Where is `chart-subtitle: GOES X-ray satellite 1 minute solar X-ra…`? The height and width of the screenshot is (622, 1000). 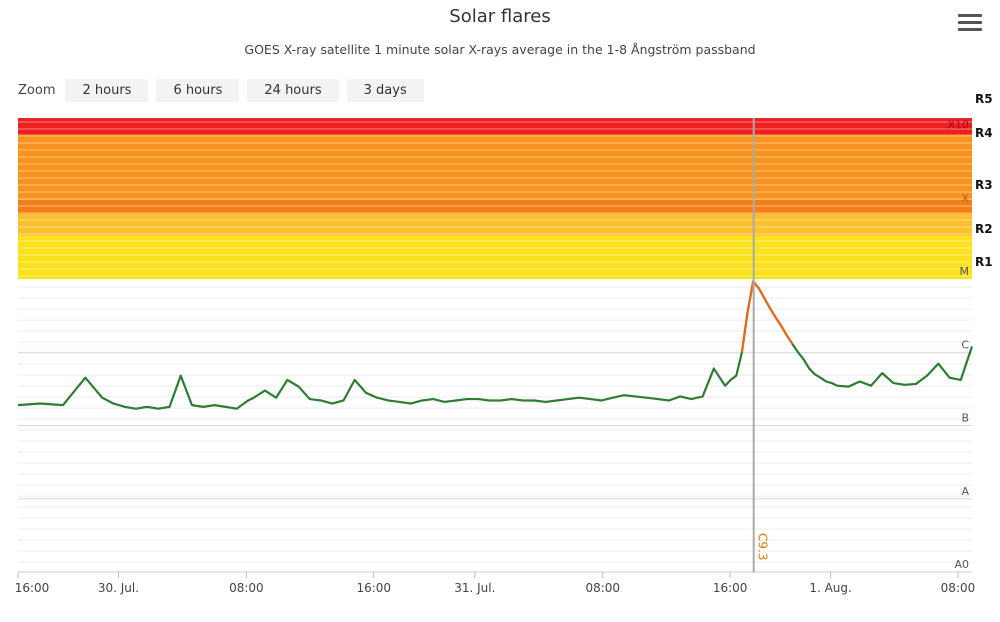
chart-subtitle: GOES X-ray satellite 1 minute solar X-ra… is located at coordinates (500, 49).